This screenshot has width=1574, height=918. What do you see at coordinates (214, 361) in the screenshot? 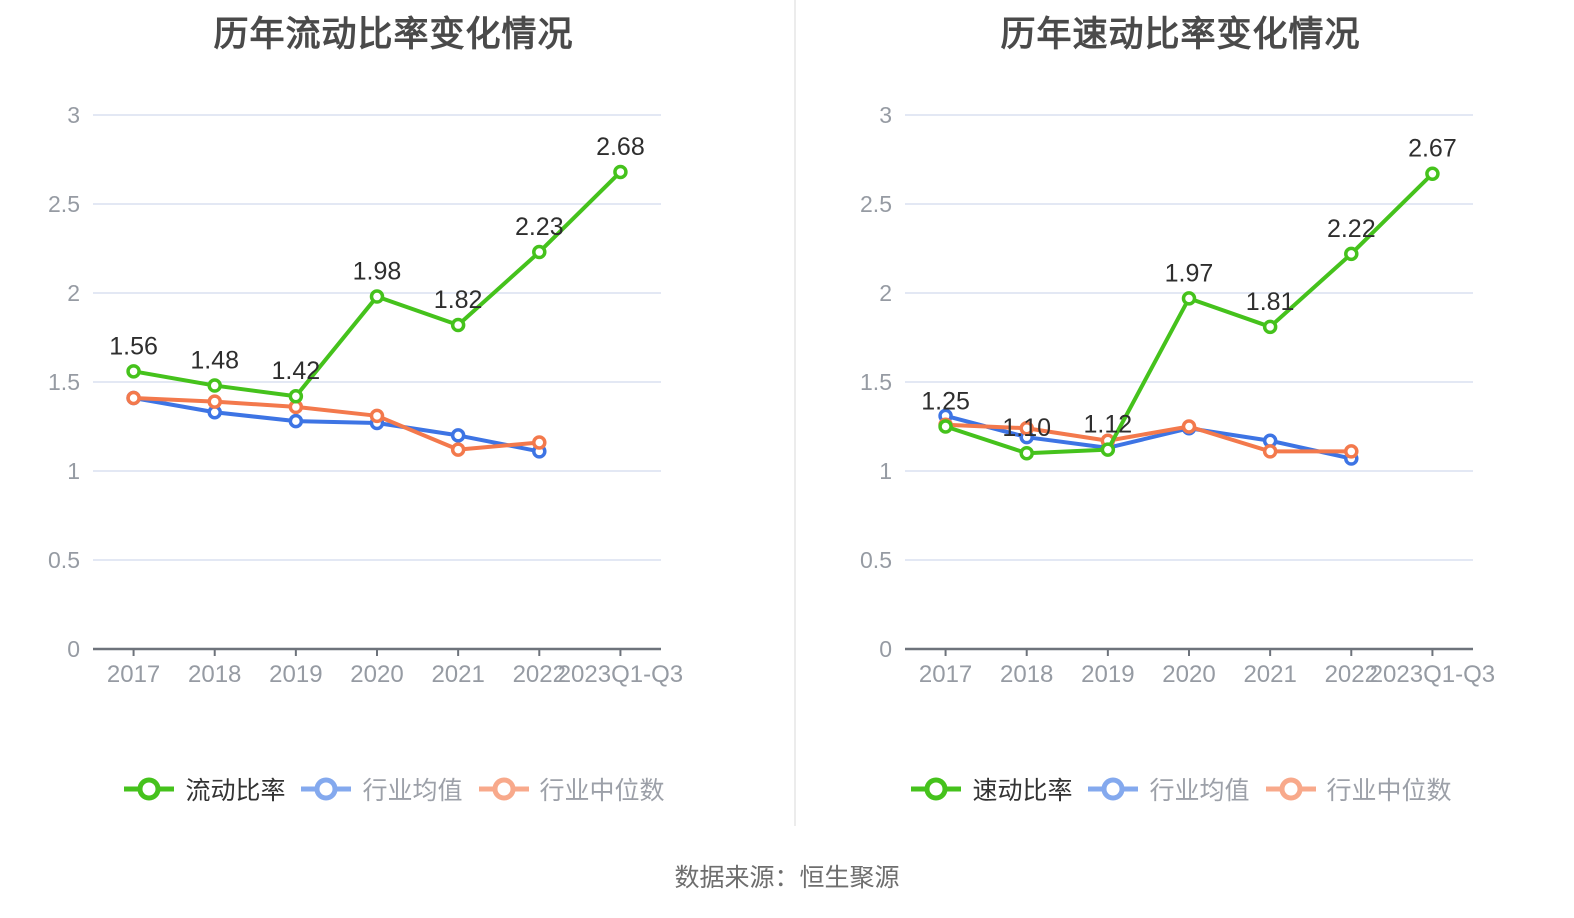
I see `data-point-label: 1.48` at bounding box center [214, 361].